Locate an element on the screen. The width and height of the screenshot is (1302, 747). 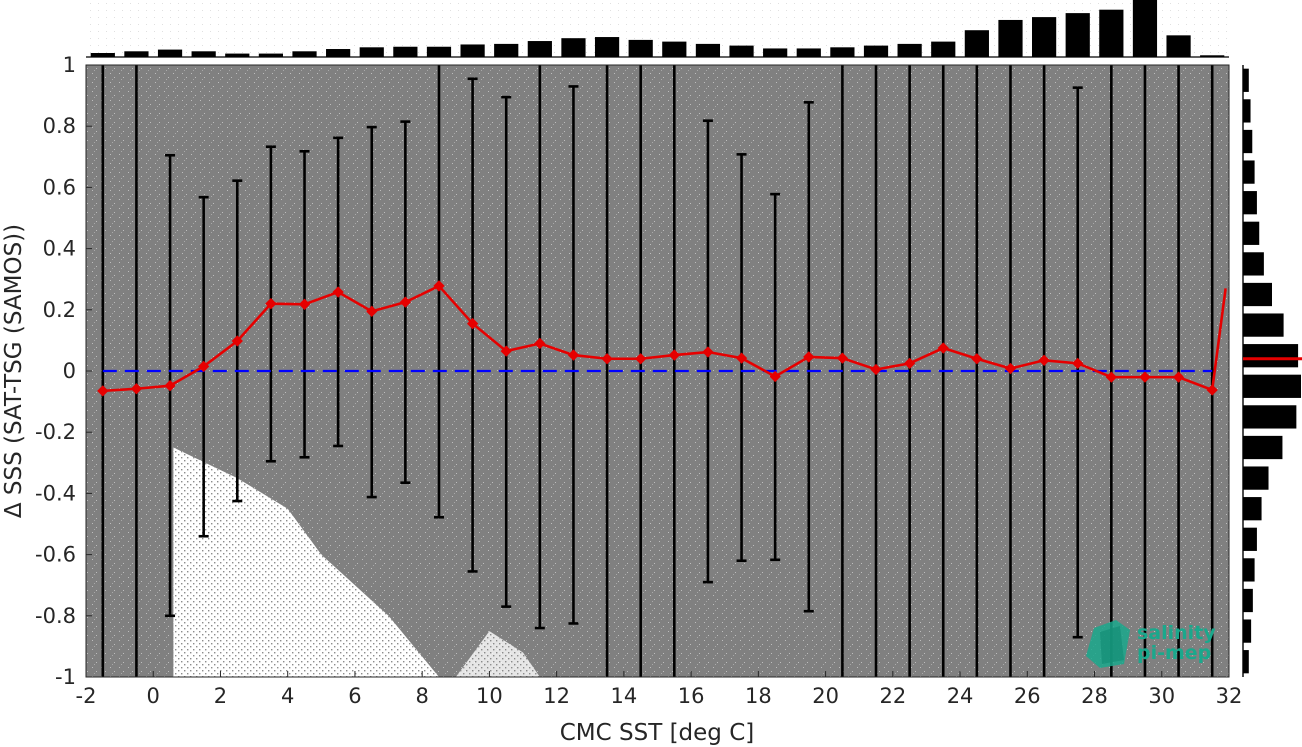
y-tick-label: -1 is located at coordinates (65, 677).